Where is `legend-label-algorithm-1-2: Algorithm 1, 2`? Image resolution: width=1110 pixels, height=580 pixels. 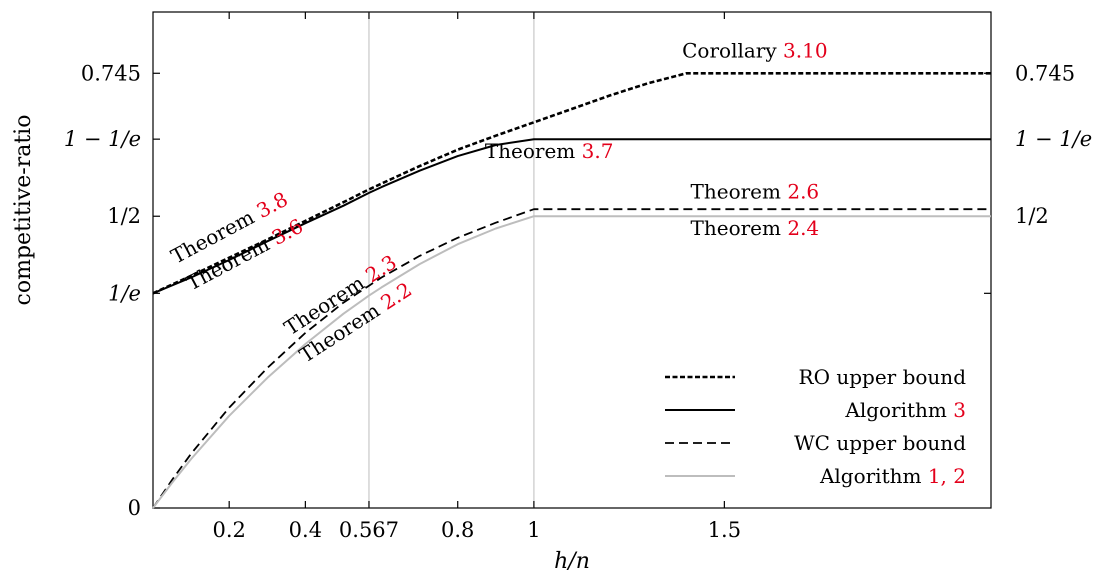 legend-label-algorithm-1-2: Algorithm 1, 2 is located at coordinates (892, 476).